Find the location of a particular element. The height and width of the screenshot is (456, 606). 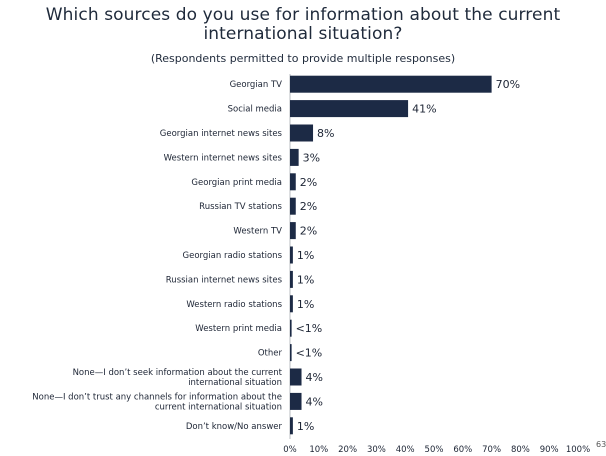

value-label: 70% is located at coordinates (508, 84).